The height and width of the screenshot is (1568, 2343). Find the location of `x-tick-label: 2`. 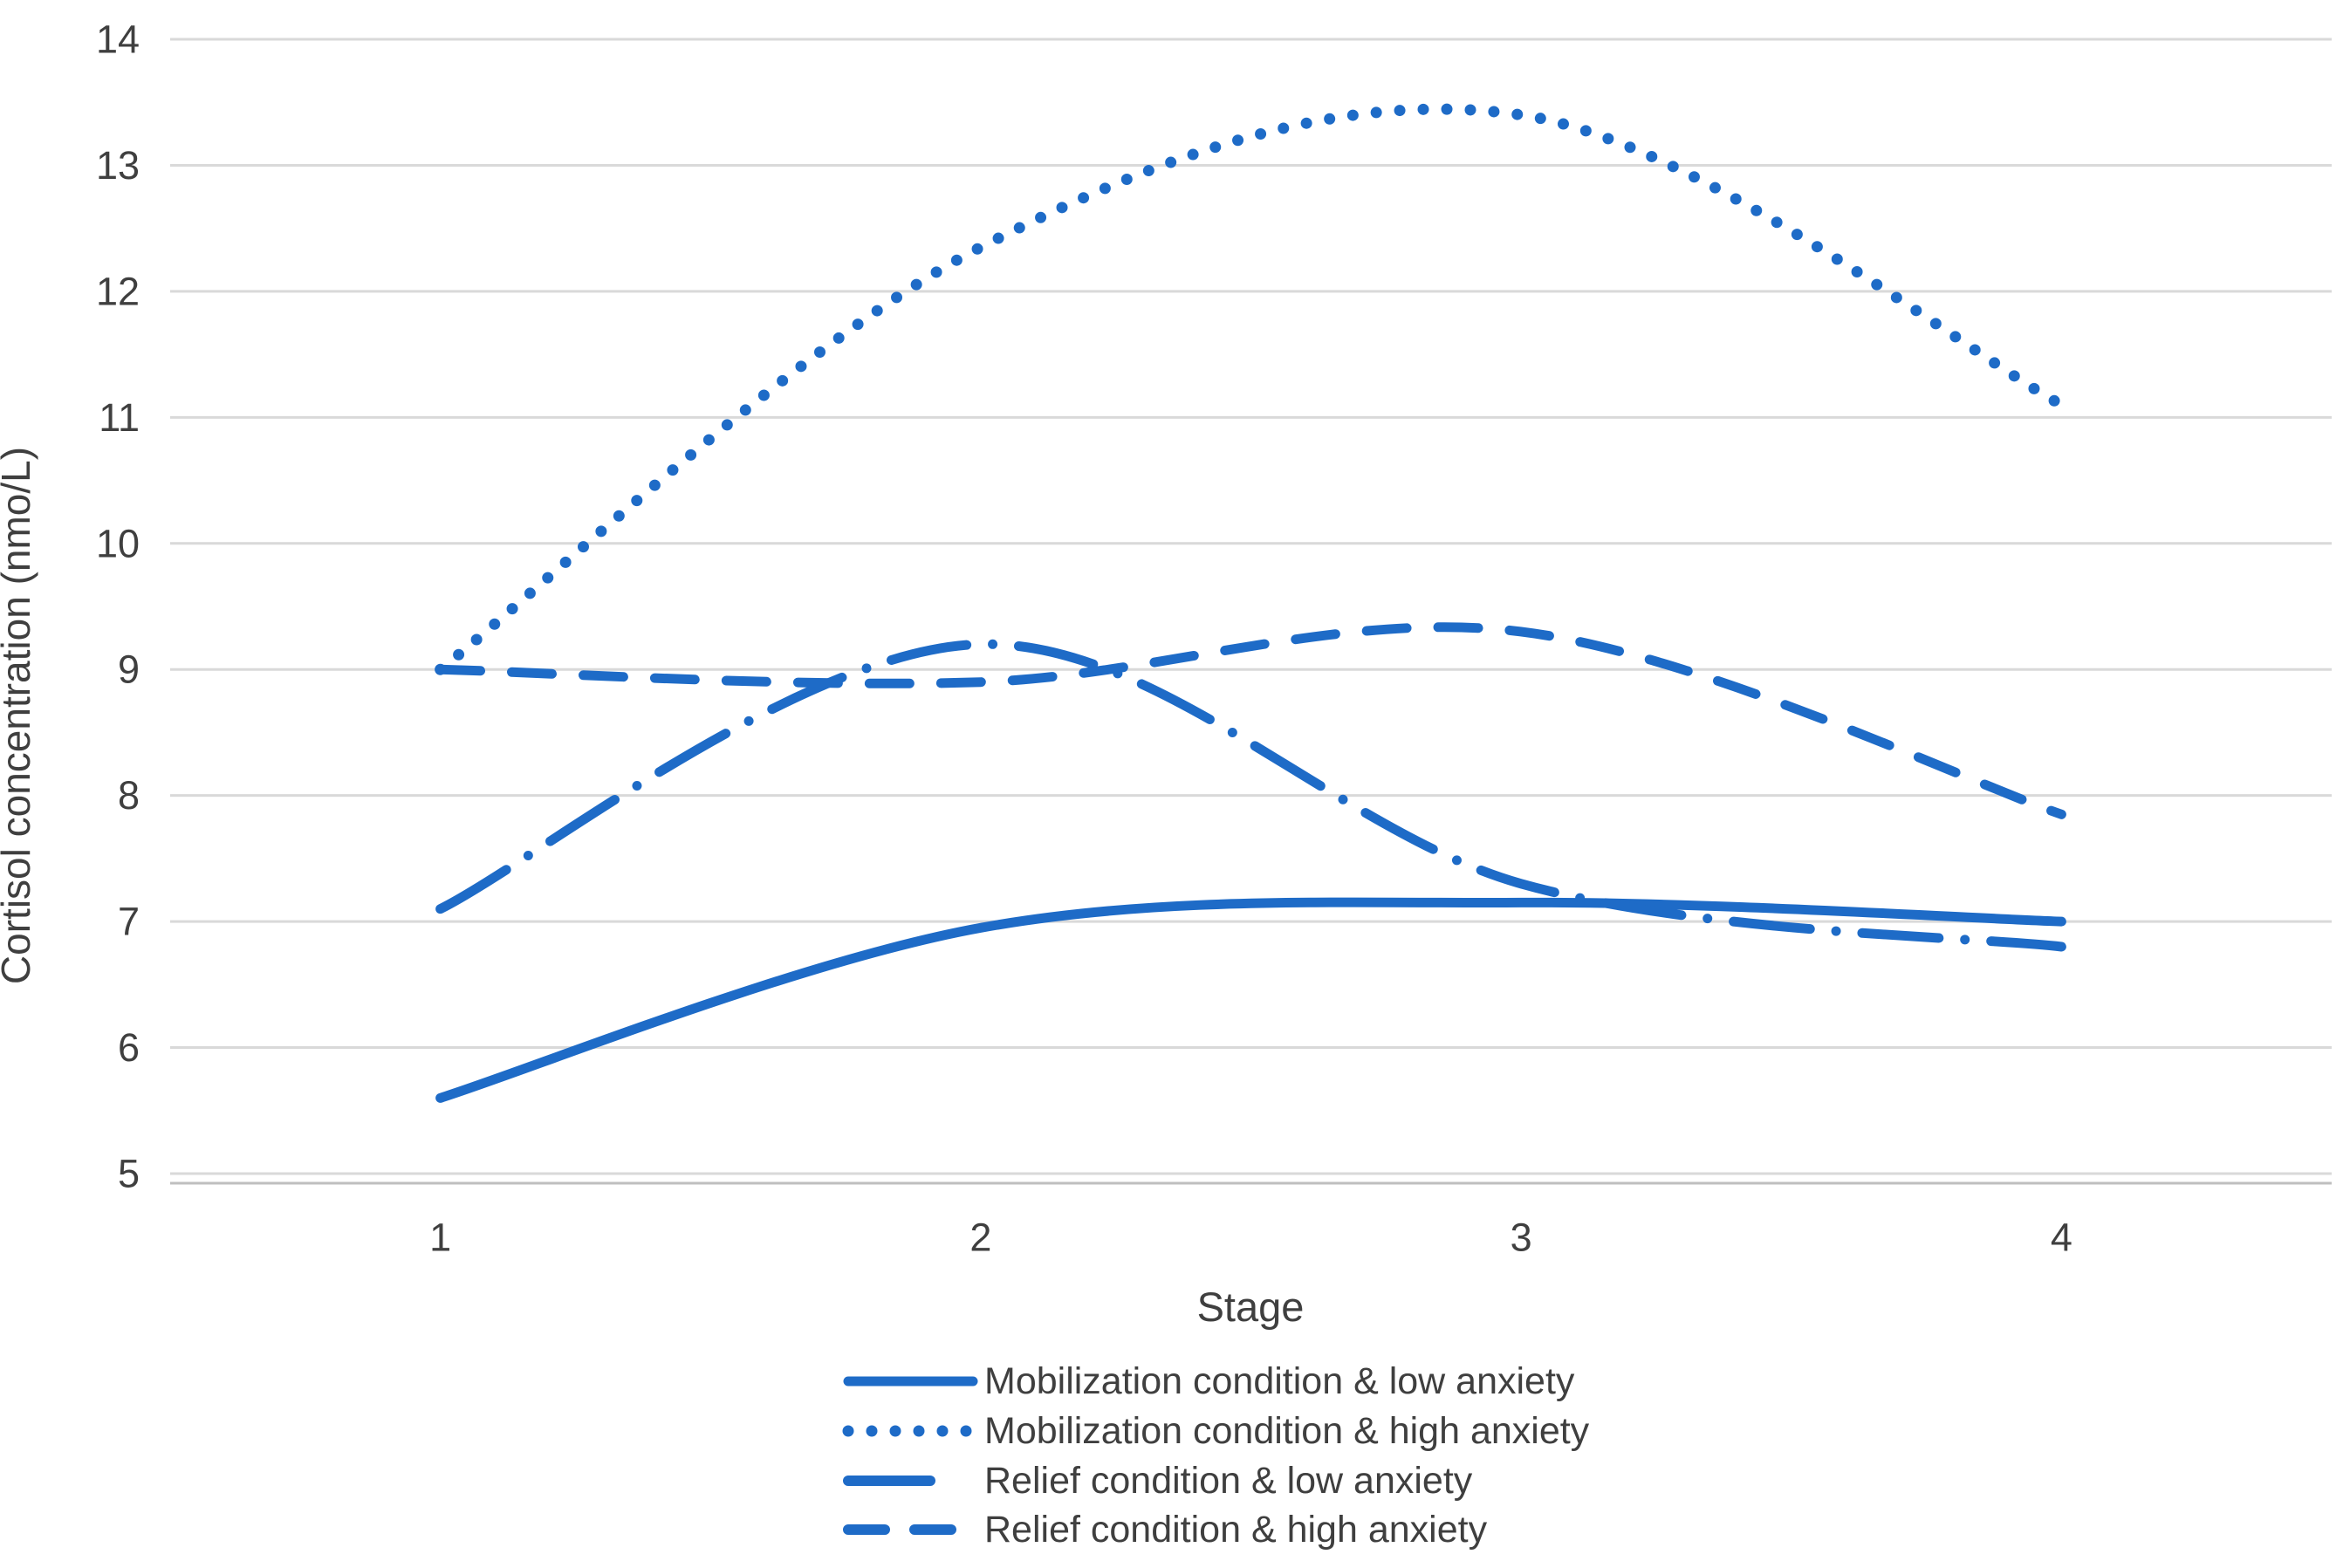

x-tick-label: 2 is located at coordinates (980, 1238).